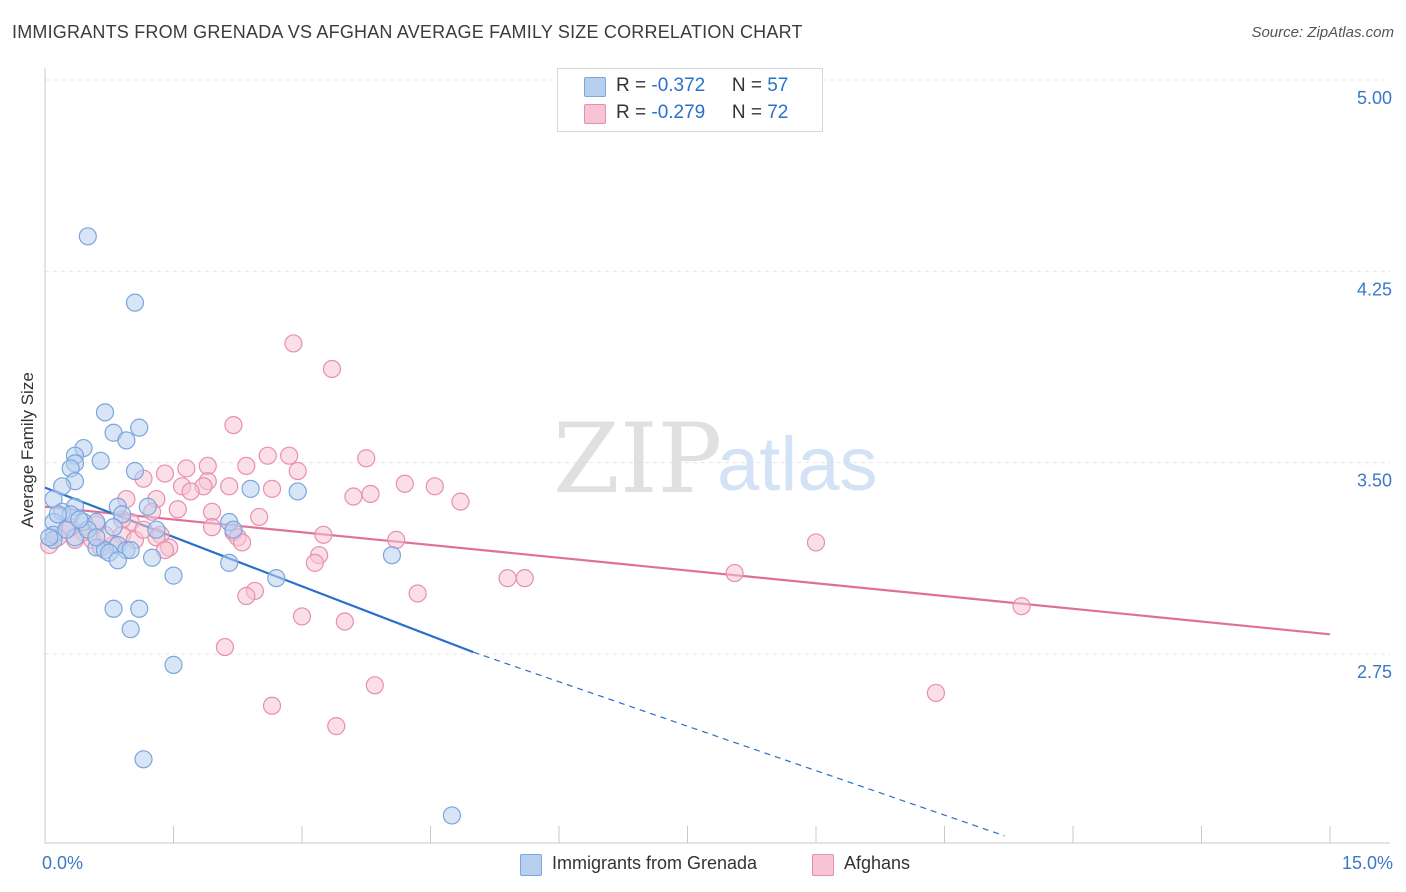  I want to click on legend-n-value: 72, so click(778, 112).